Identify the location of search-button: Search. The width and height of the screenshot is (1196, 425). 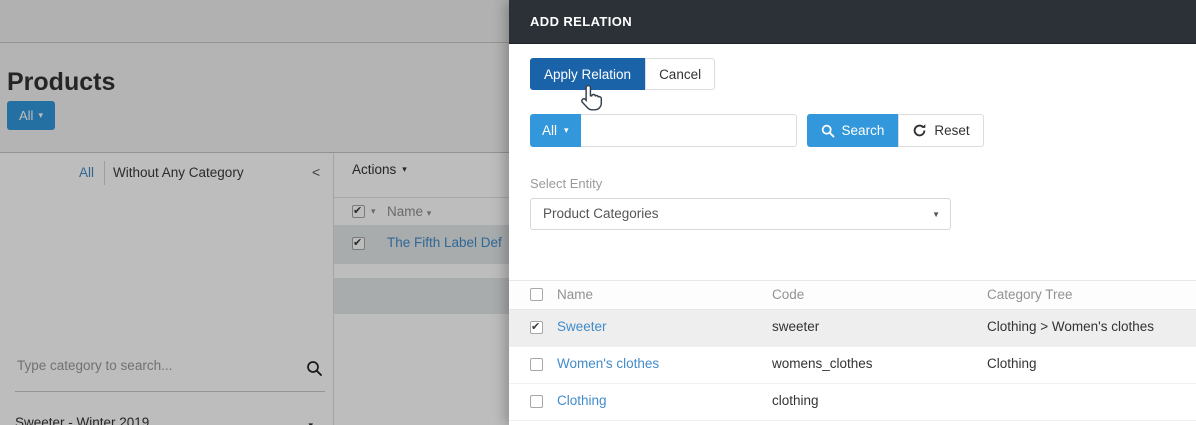
(852, 130).